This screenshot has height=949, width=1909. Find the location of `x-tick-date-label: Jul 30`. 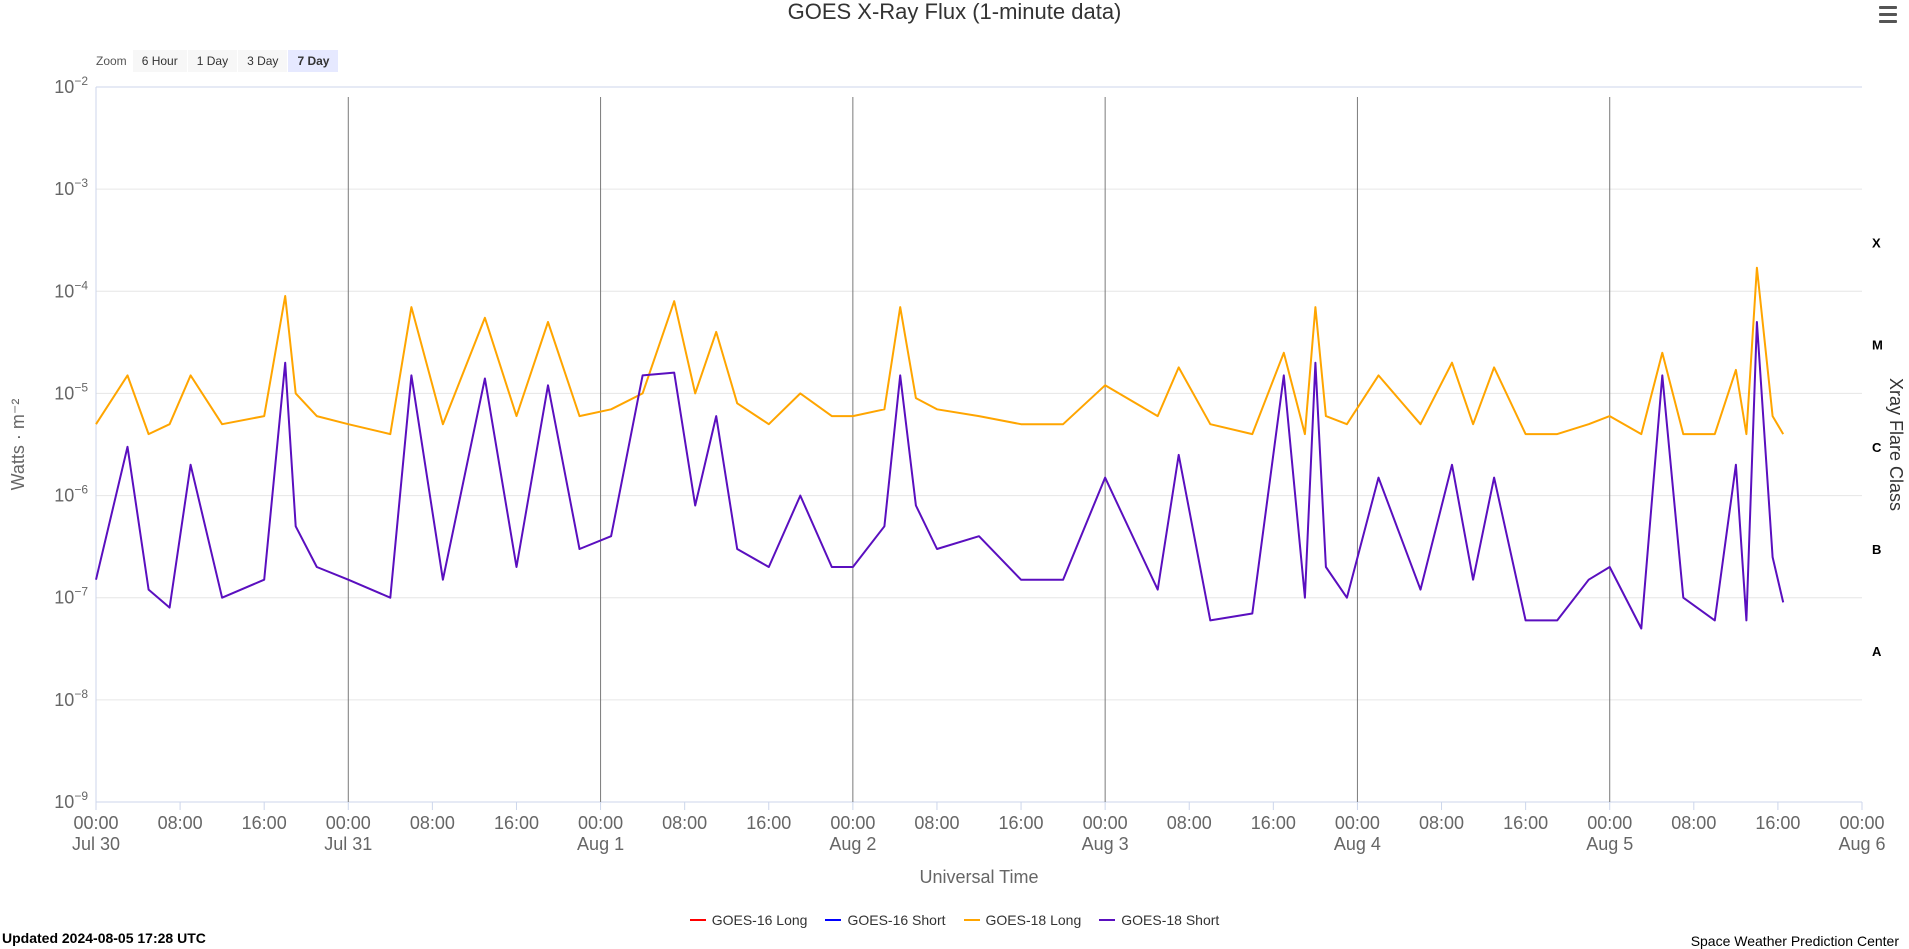

x-tick-date-label: Jul 30 is located at coordinates (96, 844).